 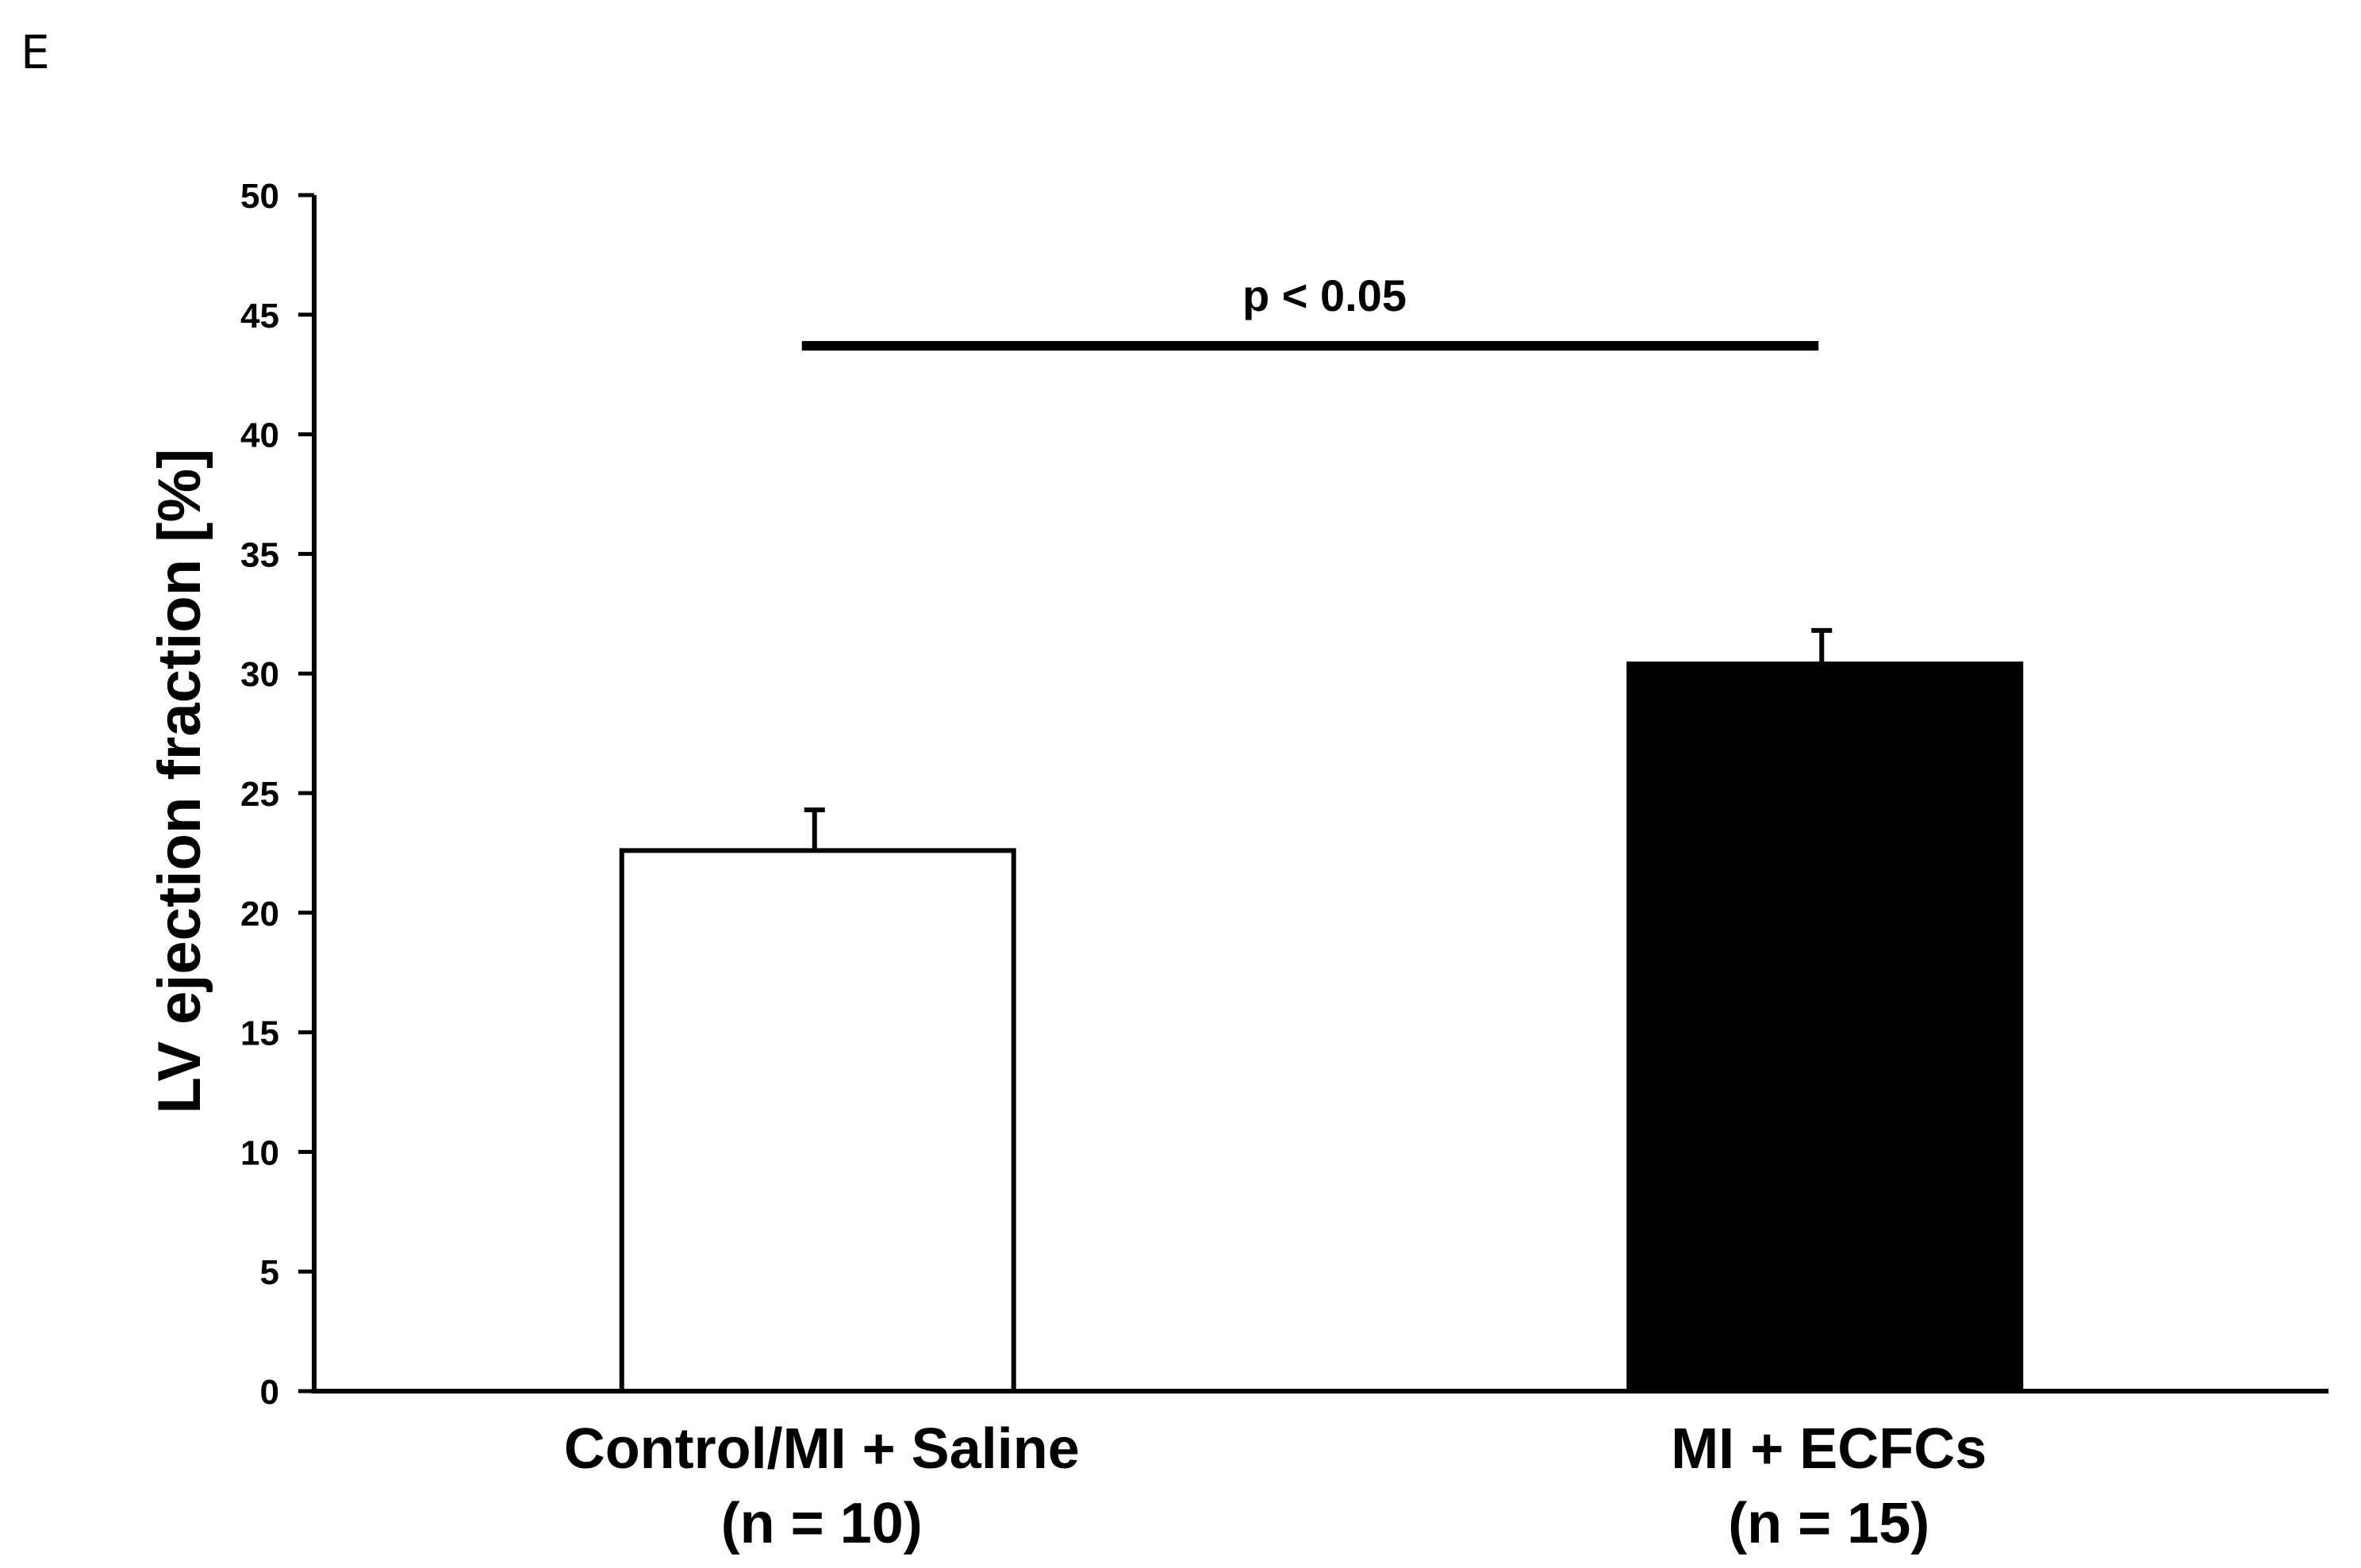 What do you see at coordinates (269, 1392) in the screenshot?
I see `y-tick-label: 0` at bounding box center [269, 1392].